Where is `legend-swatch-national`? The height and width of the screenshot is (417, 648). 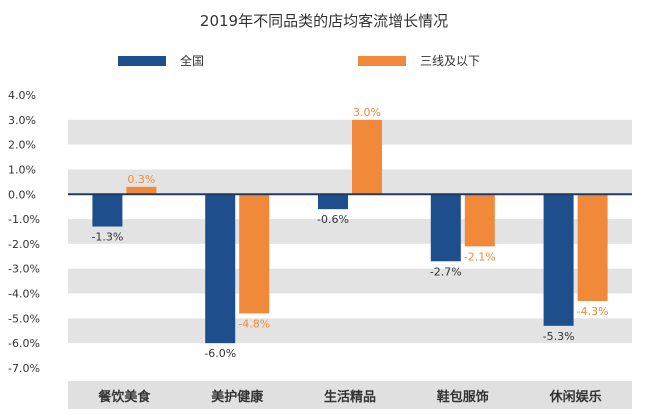
legend-swatch-national is located at coordinates (142, 60).